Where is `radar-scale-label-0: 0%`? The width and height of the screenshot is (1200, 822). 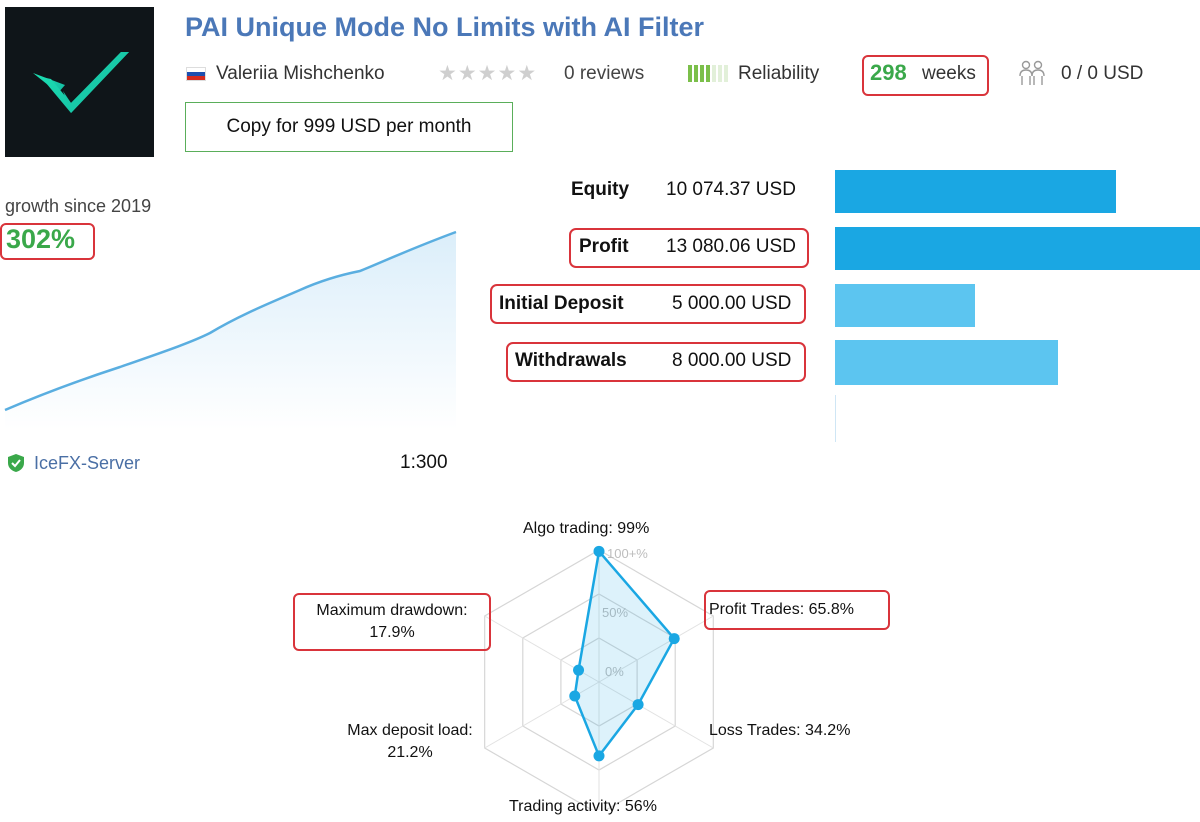
radar-scale-label-0: 0% is located at coordinates (614, 671).